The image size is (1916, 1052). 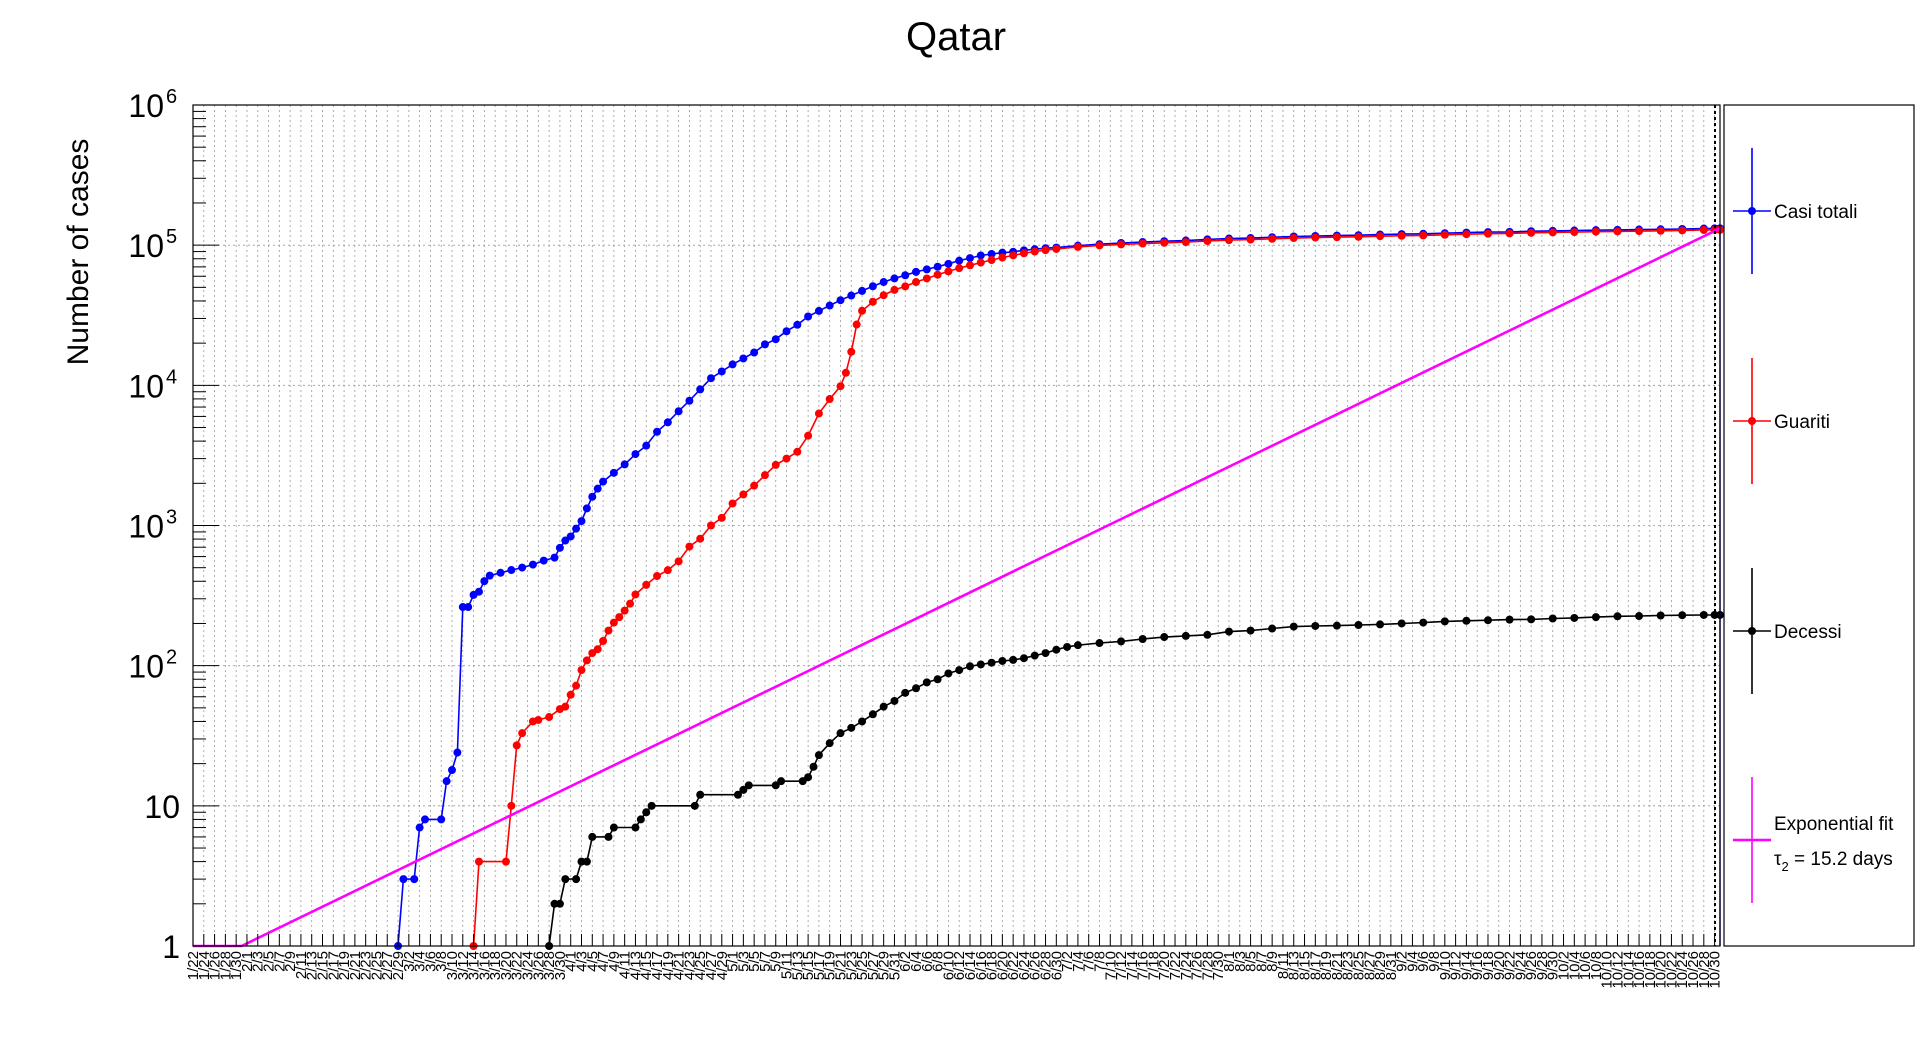 I want to click on x-tick-label: 3/22, so click(x=517, y=965).